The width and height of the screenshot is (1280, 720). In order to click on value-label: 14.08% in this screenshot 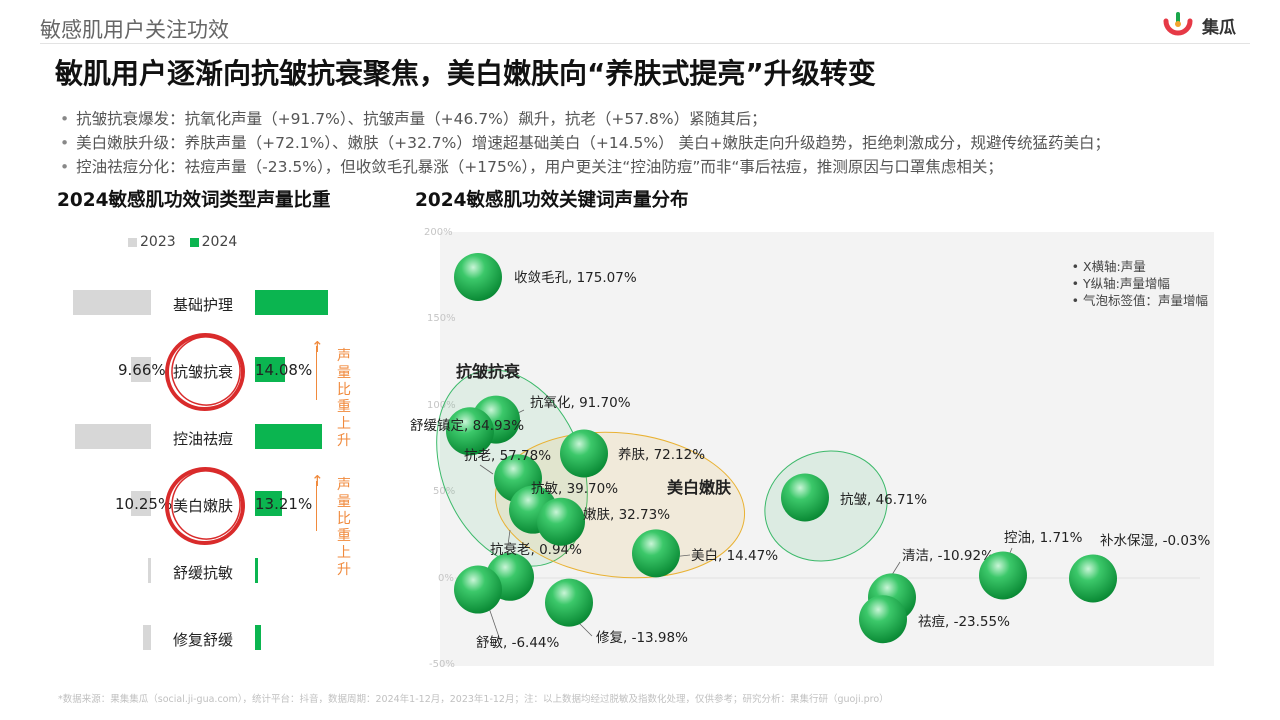, I will do `click(284, 370)`.